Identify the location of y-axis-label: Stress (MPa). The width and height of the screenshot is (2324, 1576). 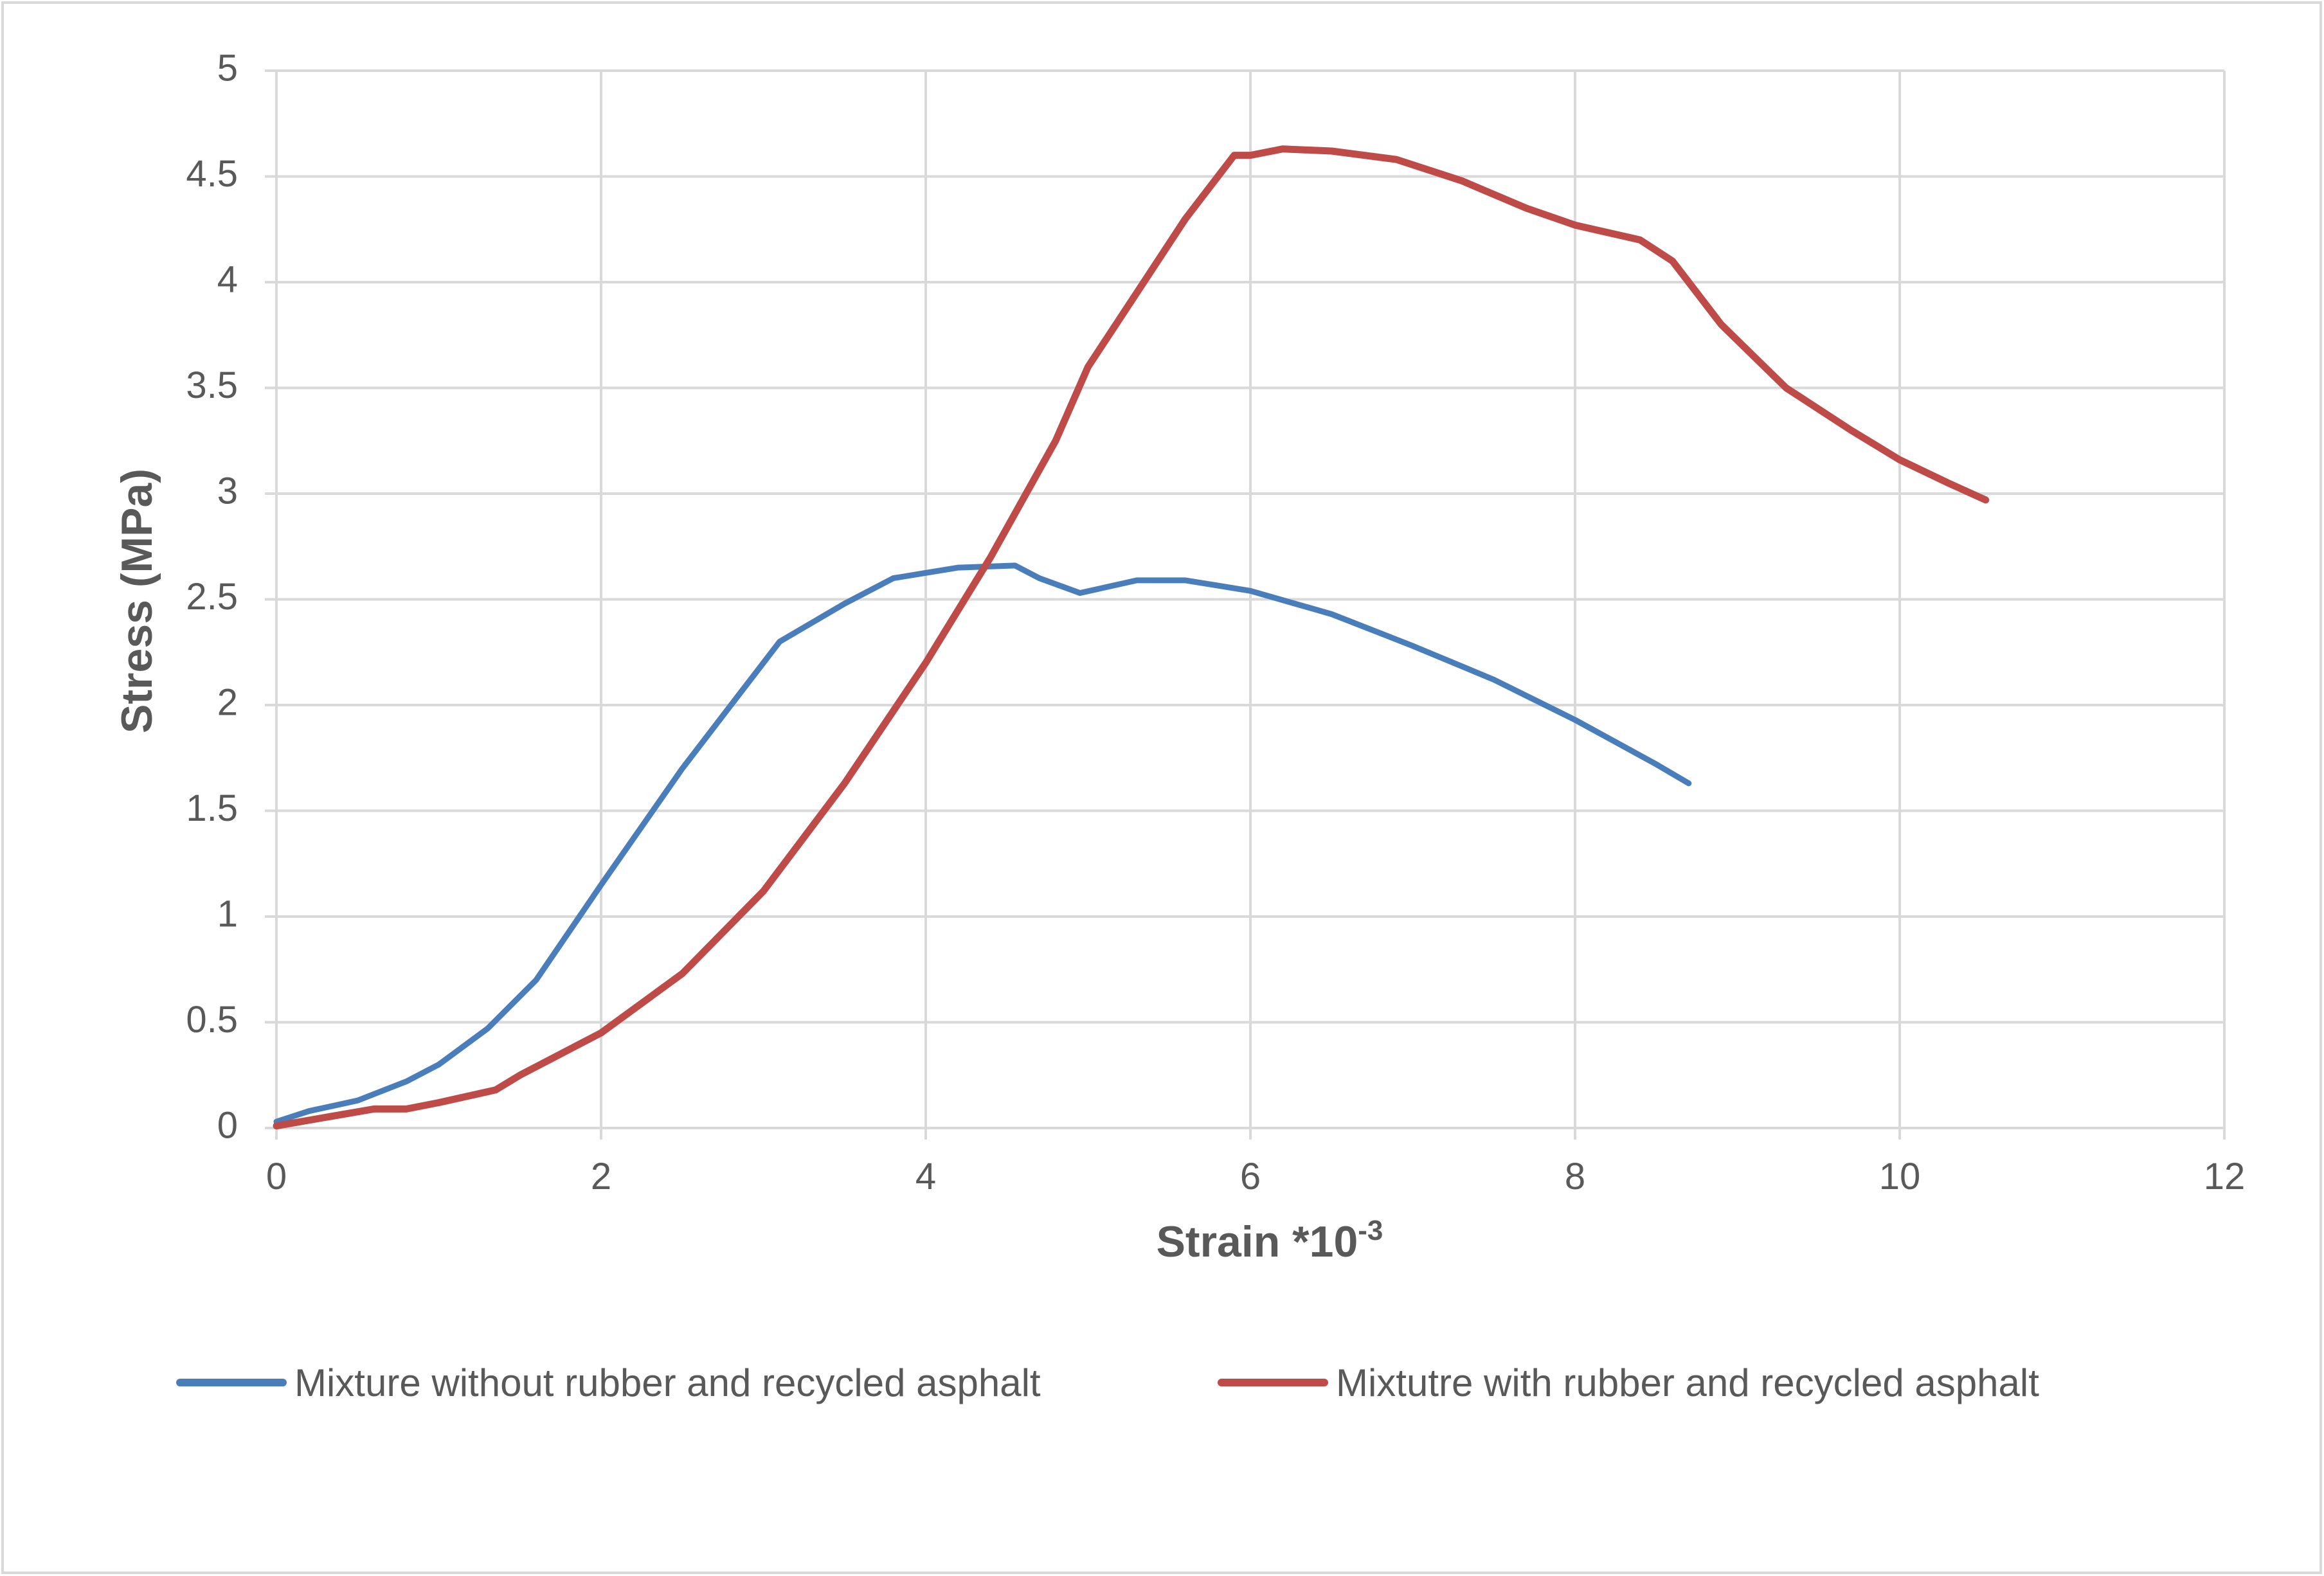
(137, 601).